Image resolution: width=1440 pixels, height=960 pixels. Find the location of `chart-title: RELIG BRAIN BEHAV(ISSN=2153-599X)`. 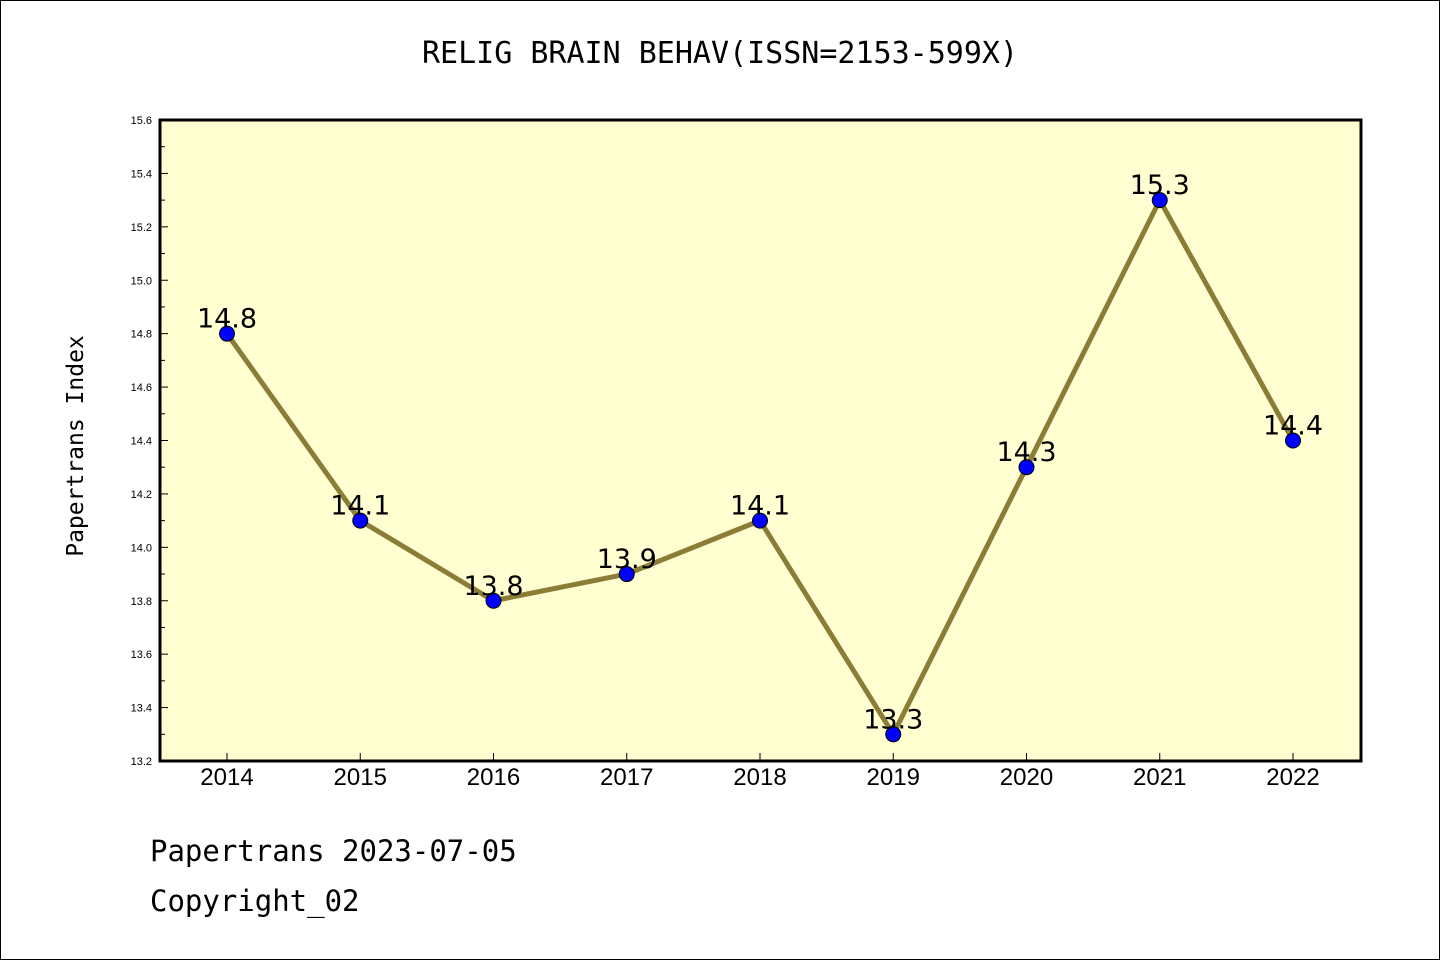

chart-title: RELIG BRAIN BEHAV(ISSN=2153-599X) is located at coordinates (720, 53).